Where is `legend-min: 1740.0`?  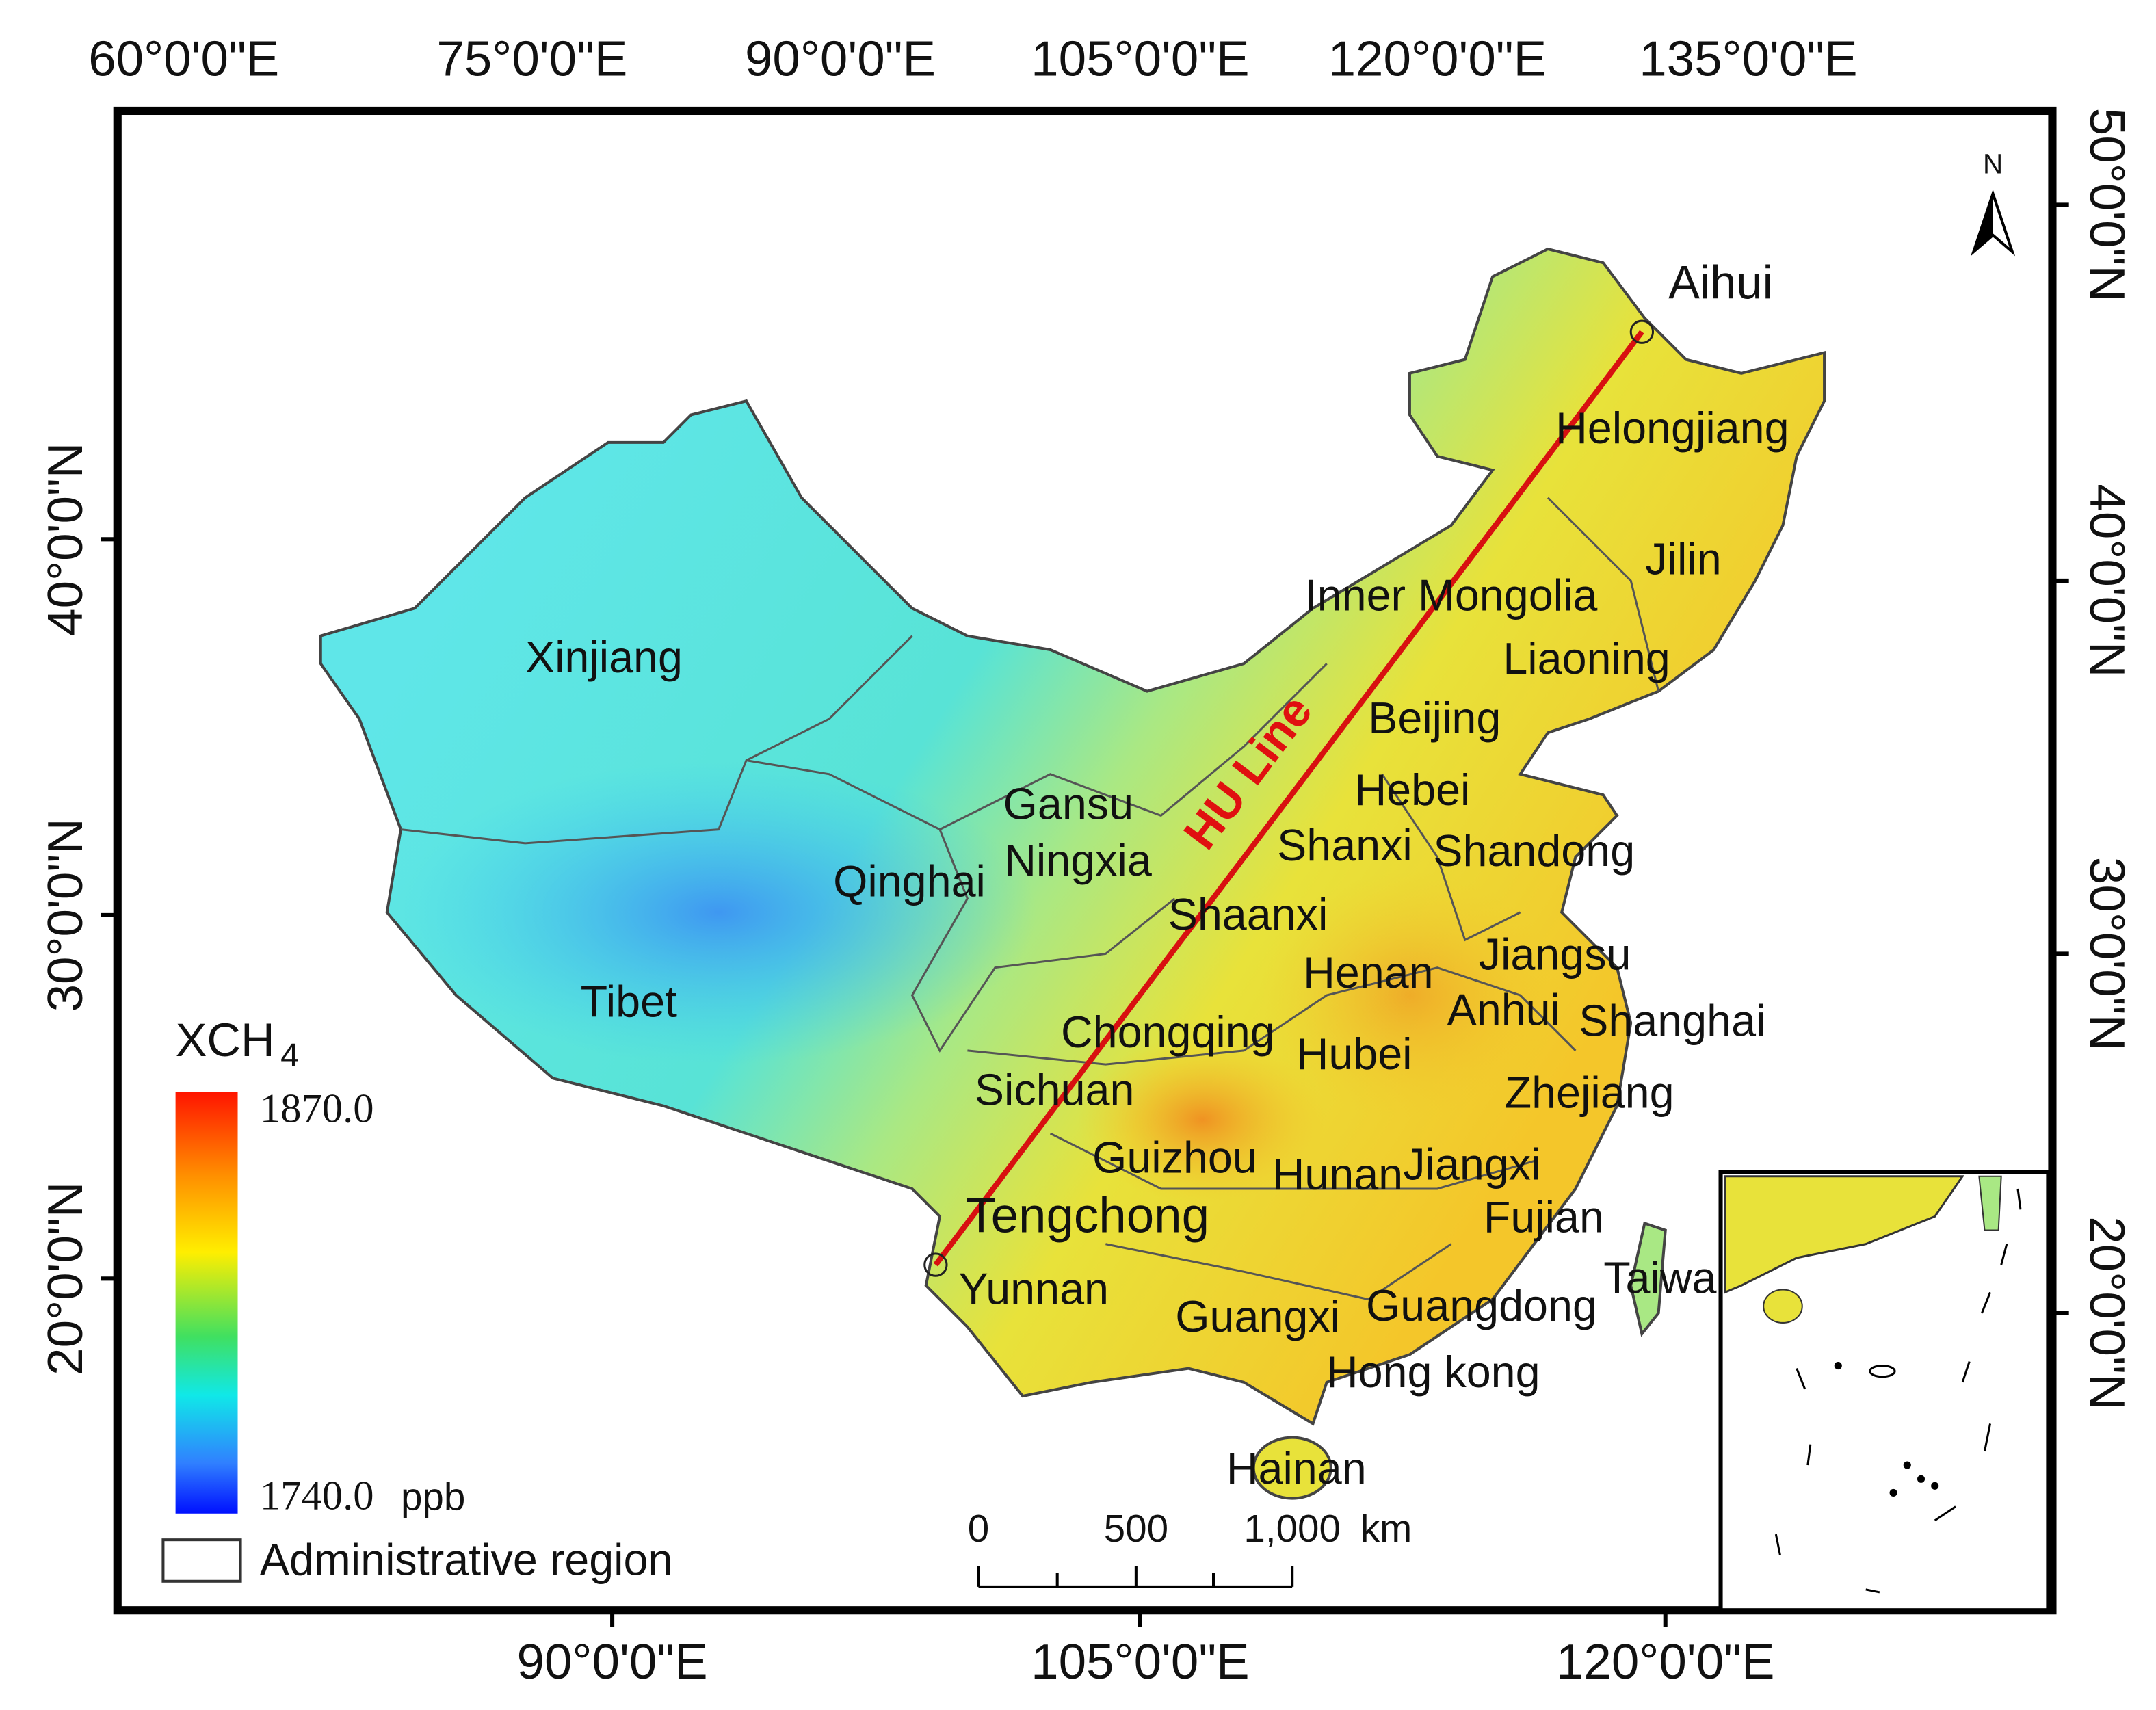 legend-min: 1740.0 is located at coordinates (317, 1496).